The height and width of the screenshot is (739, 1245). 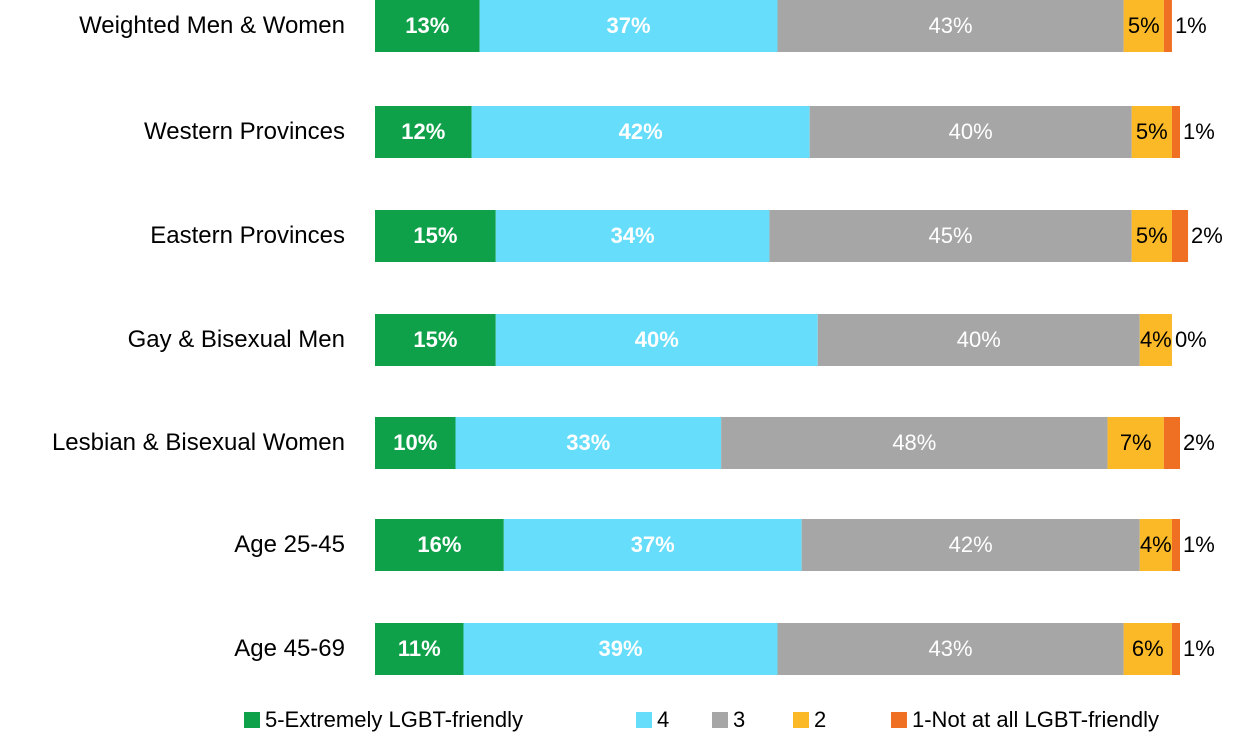 I want to click on category-label: Gay & Bisexual Men, so click(x=236, y=339).